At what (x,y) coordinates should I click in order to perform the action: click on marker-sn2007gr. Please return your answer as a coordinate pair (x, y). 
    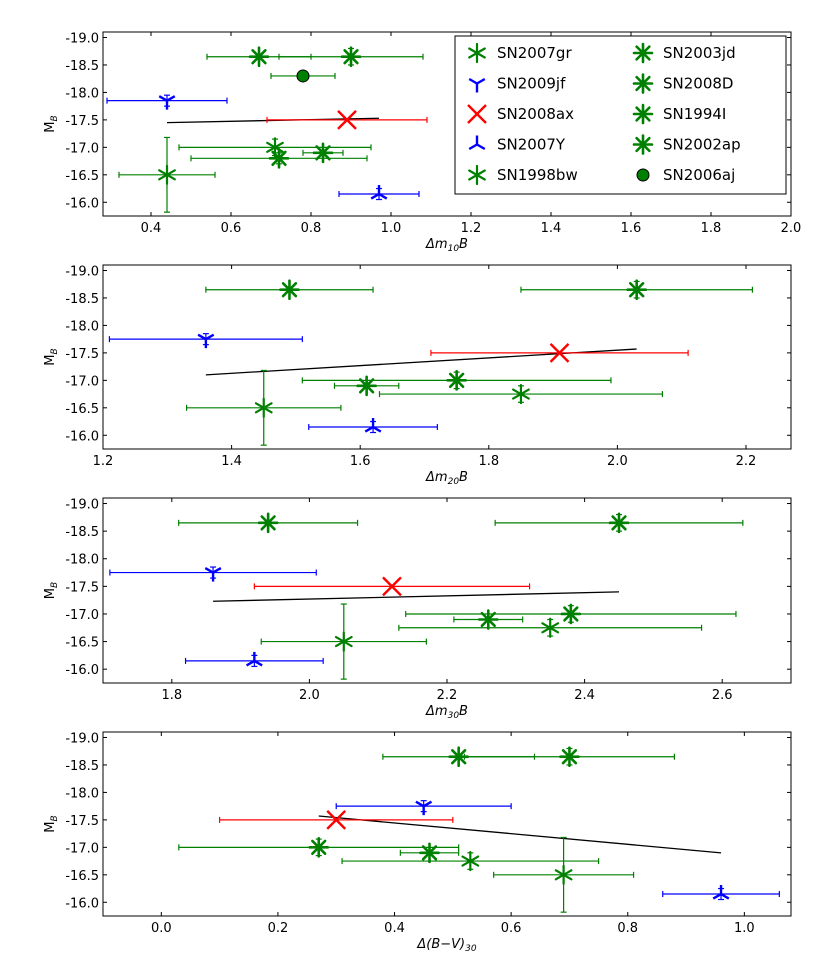
    Looking at the image, I should click on (550, 627).